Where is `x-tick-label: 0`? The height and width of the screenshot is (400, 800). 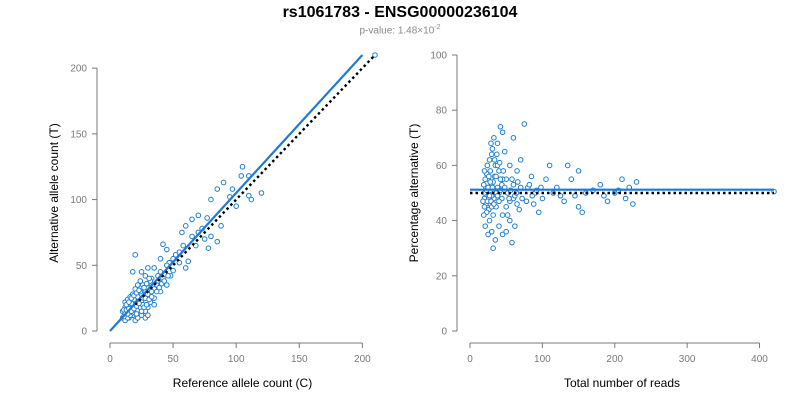
x-tick-label: 0 is located at coordinates (470, 359).